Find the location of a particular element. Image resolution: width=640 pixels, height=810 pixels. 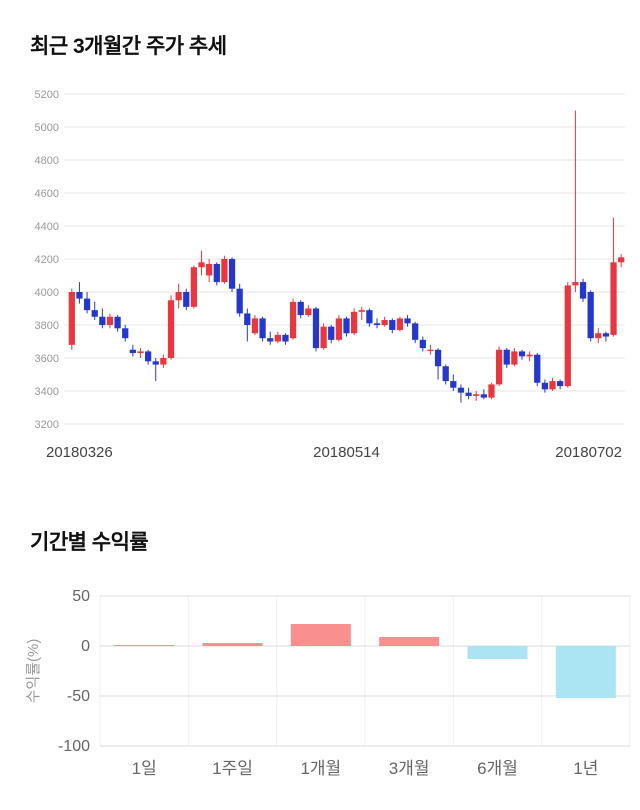

x-tick-label: 20180326 is located at coordinates (79, 452).